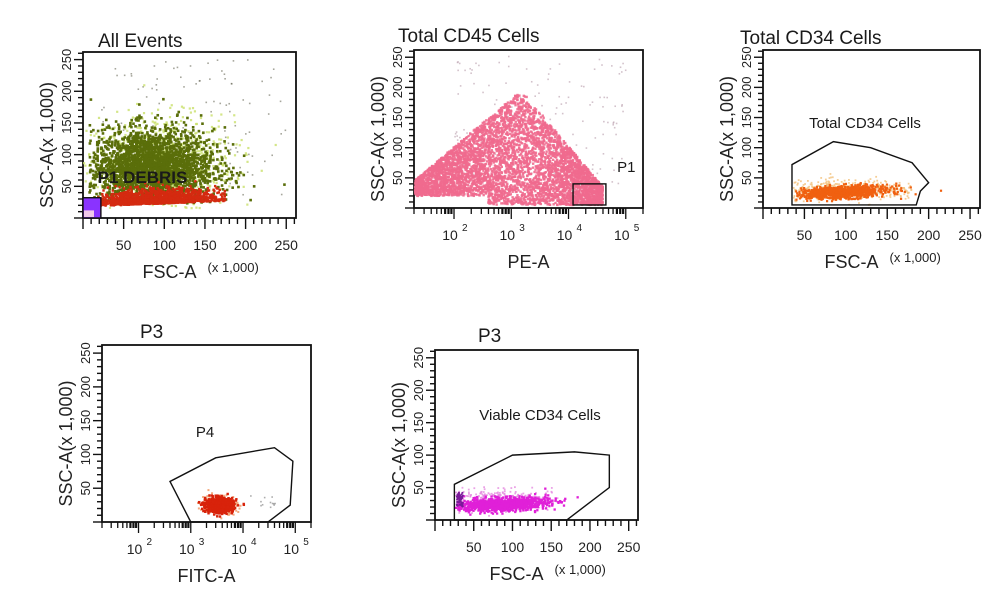 The width and height of the screenshot is (1000, 596). I want to click on plot-title: Total CD45 Cells, so click(469, 36).